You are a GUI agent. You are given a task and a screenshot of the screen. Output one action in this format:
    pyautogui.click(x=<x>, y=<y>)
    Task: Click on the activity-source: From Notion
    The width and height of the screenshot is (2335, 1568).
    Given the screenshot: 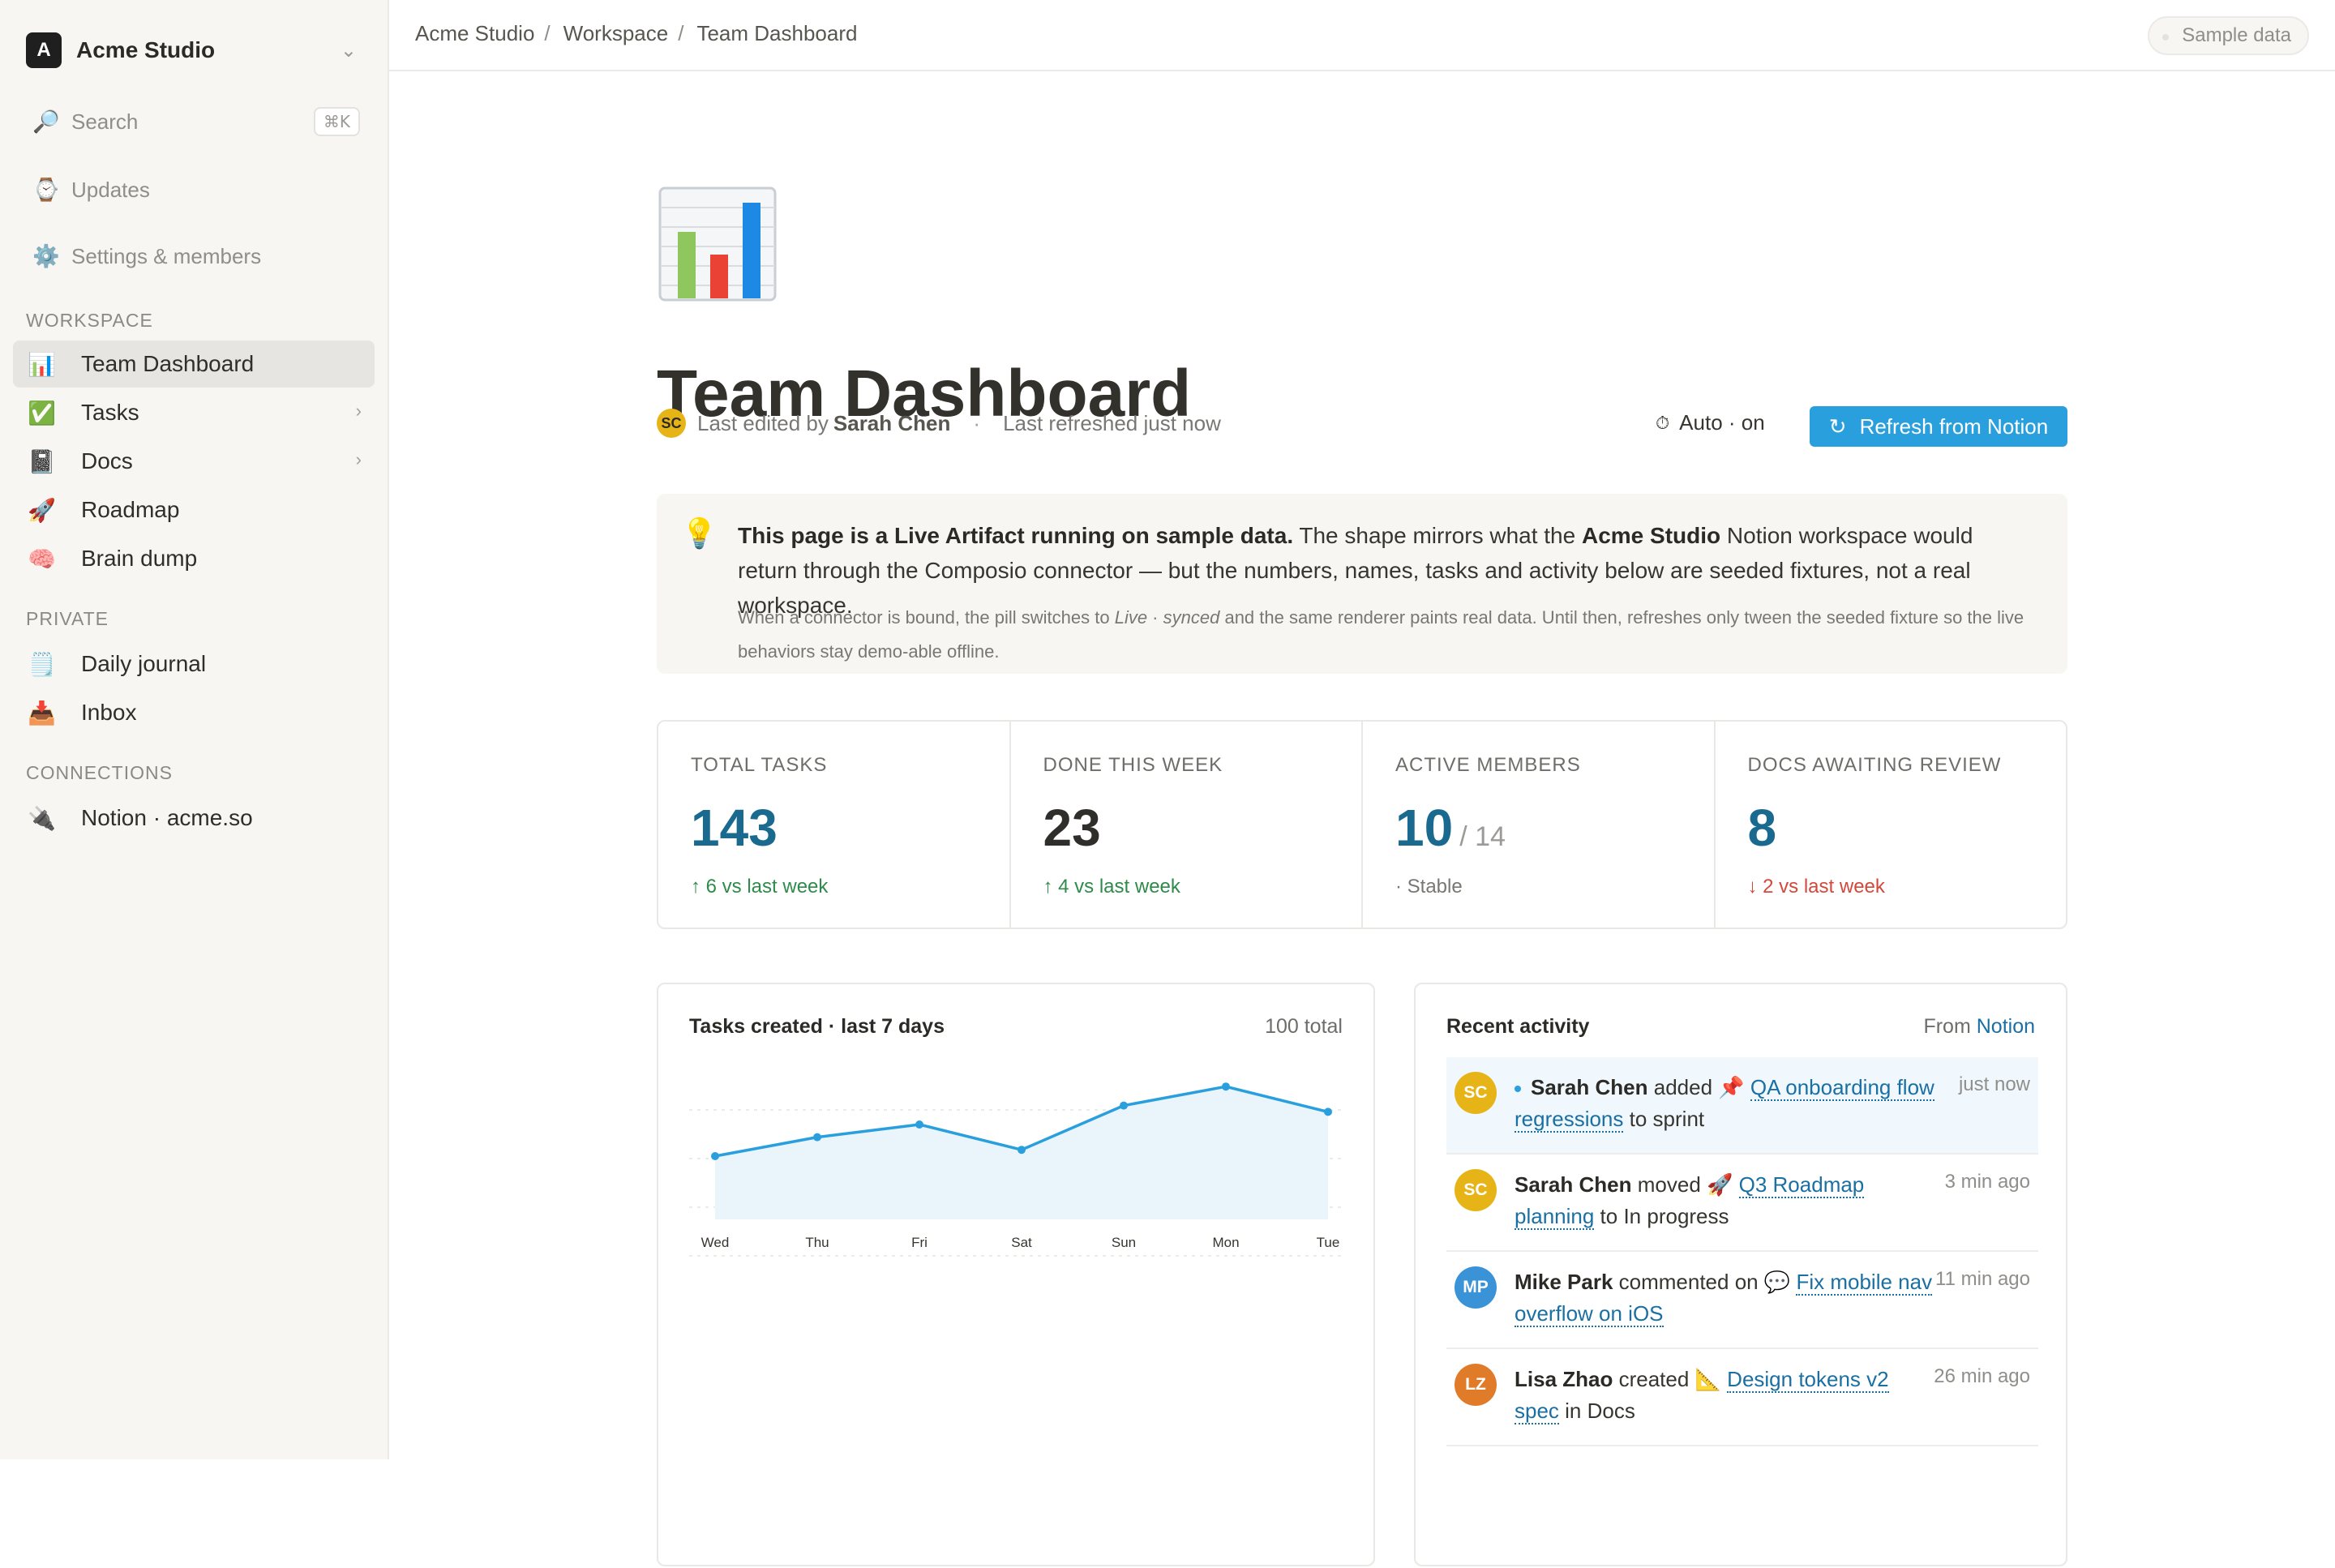 What is the action you would take?
    pyautogui.click(x=1979, y=1027)
    